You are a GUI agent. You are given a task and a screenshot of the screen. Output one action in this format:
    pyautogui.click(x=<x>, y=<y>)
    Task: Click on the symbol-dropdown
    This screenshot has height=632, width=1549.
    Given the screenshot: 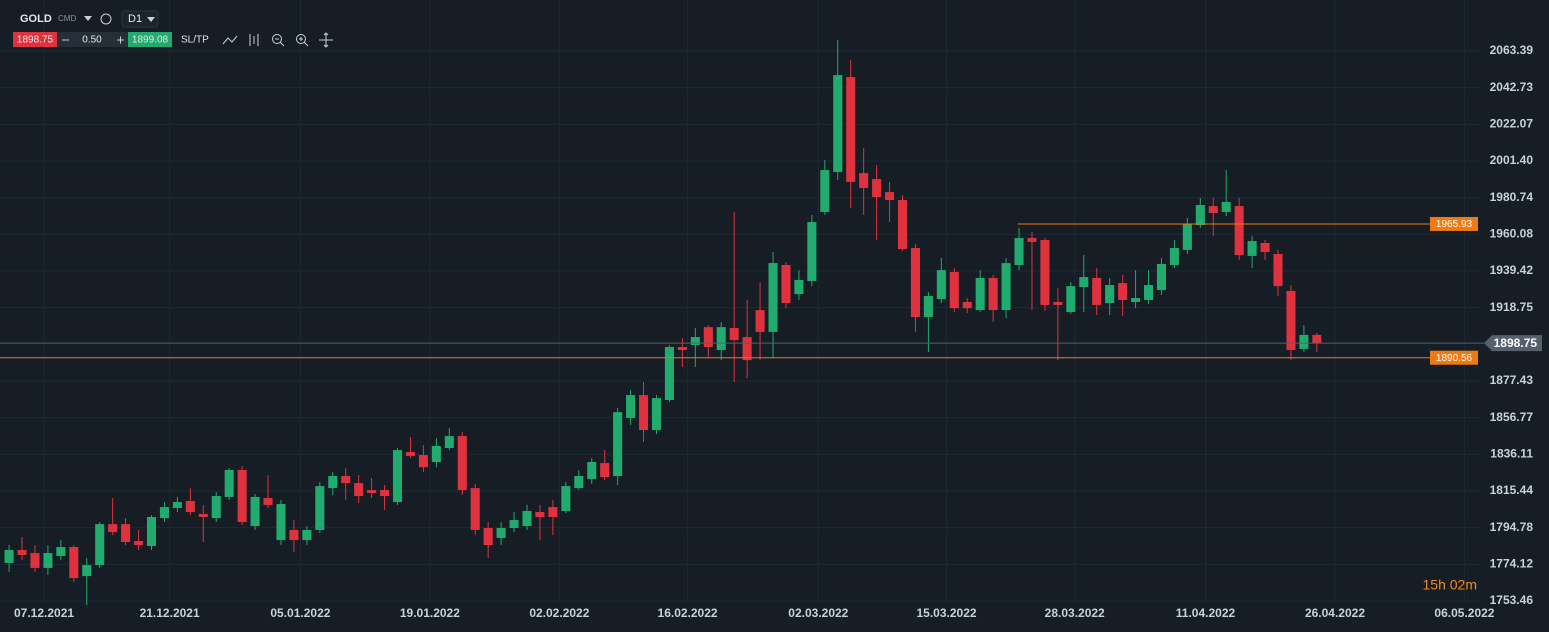 What is the action you would take?
    pyautogui.click(x=88, y=18)
    